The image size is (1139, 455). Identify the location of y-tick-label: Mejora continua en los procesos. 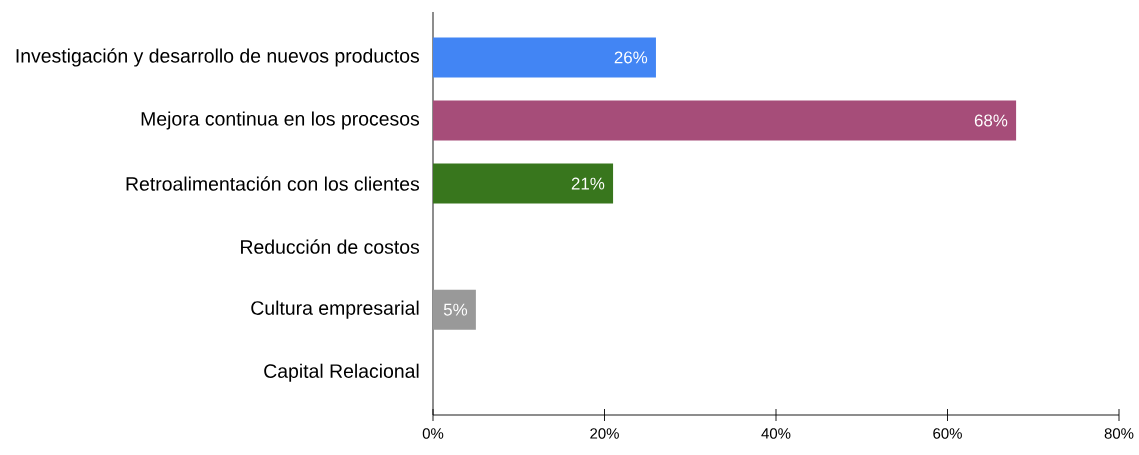
(280, 120).